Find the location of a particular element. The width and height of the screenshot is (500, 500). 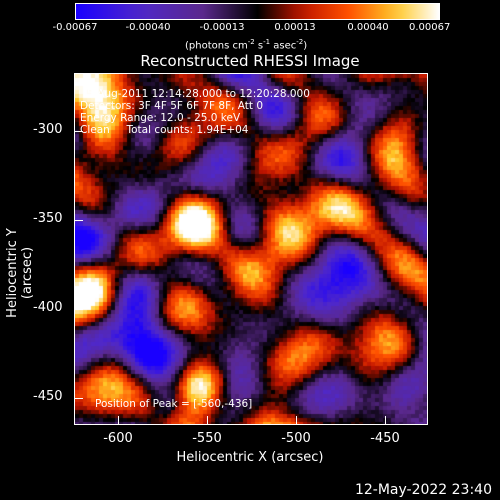

y-tick-label: -450 is located at coordinates (48, 396).